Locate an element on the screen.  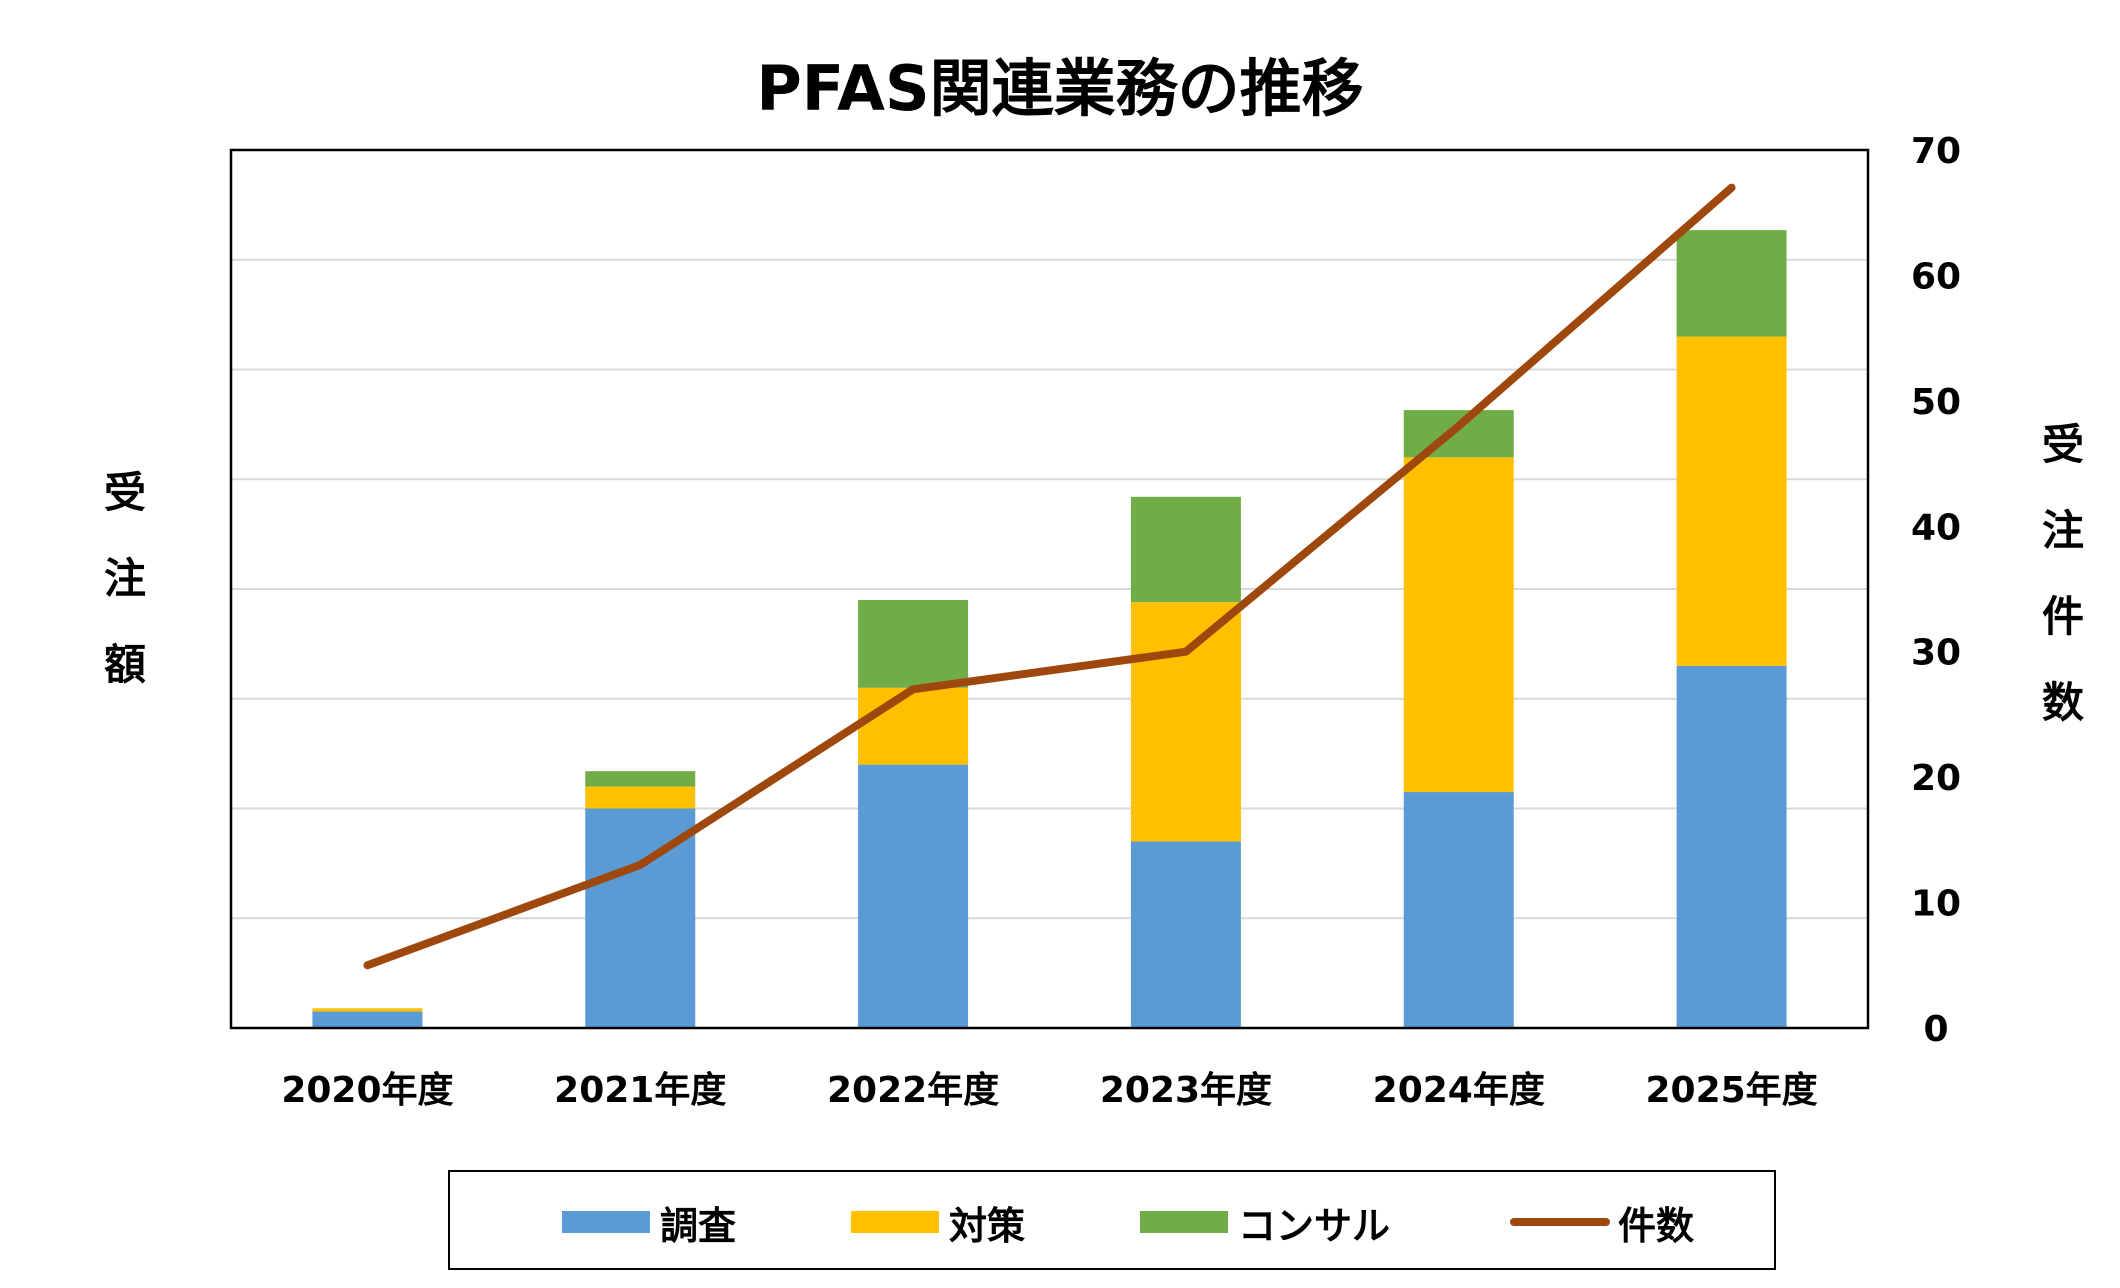
legend-item-consulting: コンサル is located at coordinates (1265, 1222).